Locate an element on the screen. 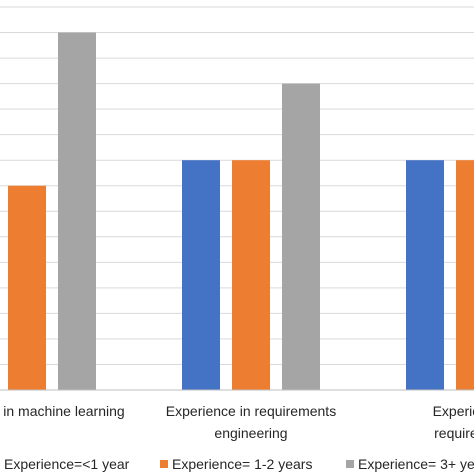  category-label: requirements is located at coordinates (454, 433).